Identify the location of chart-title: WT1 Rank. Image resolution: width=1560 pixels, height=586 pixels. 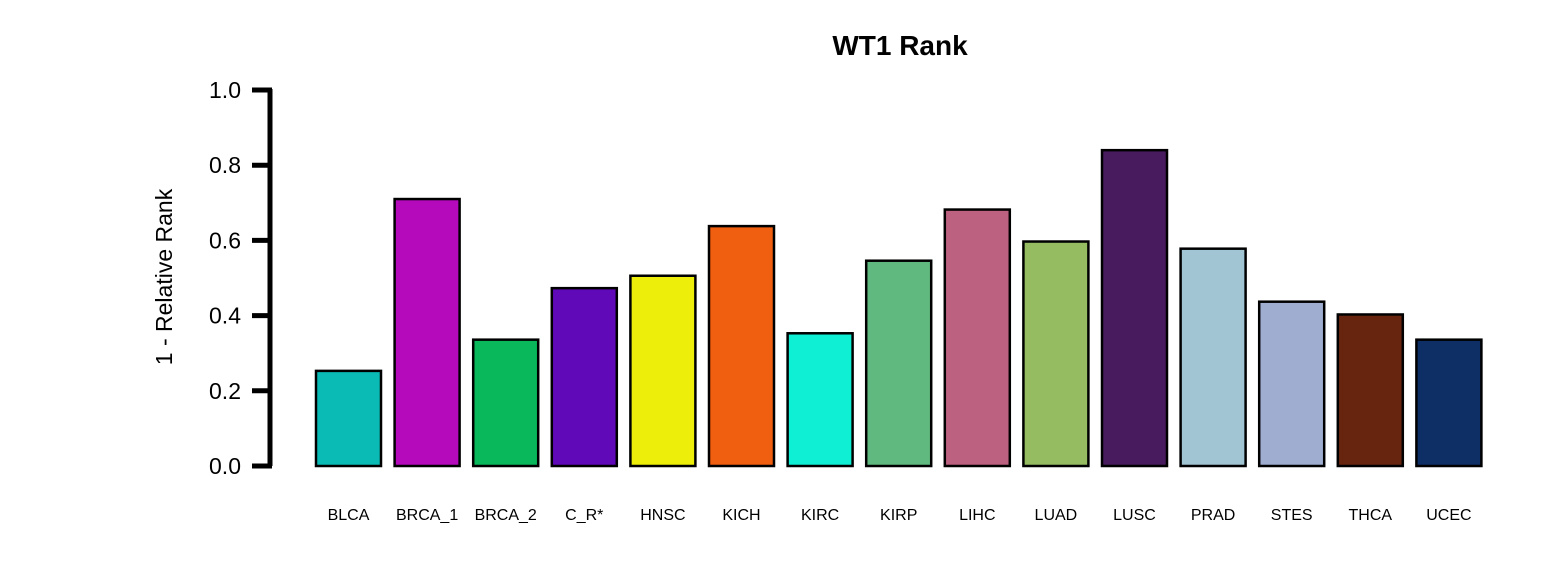
(900, 45).